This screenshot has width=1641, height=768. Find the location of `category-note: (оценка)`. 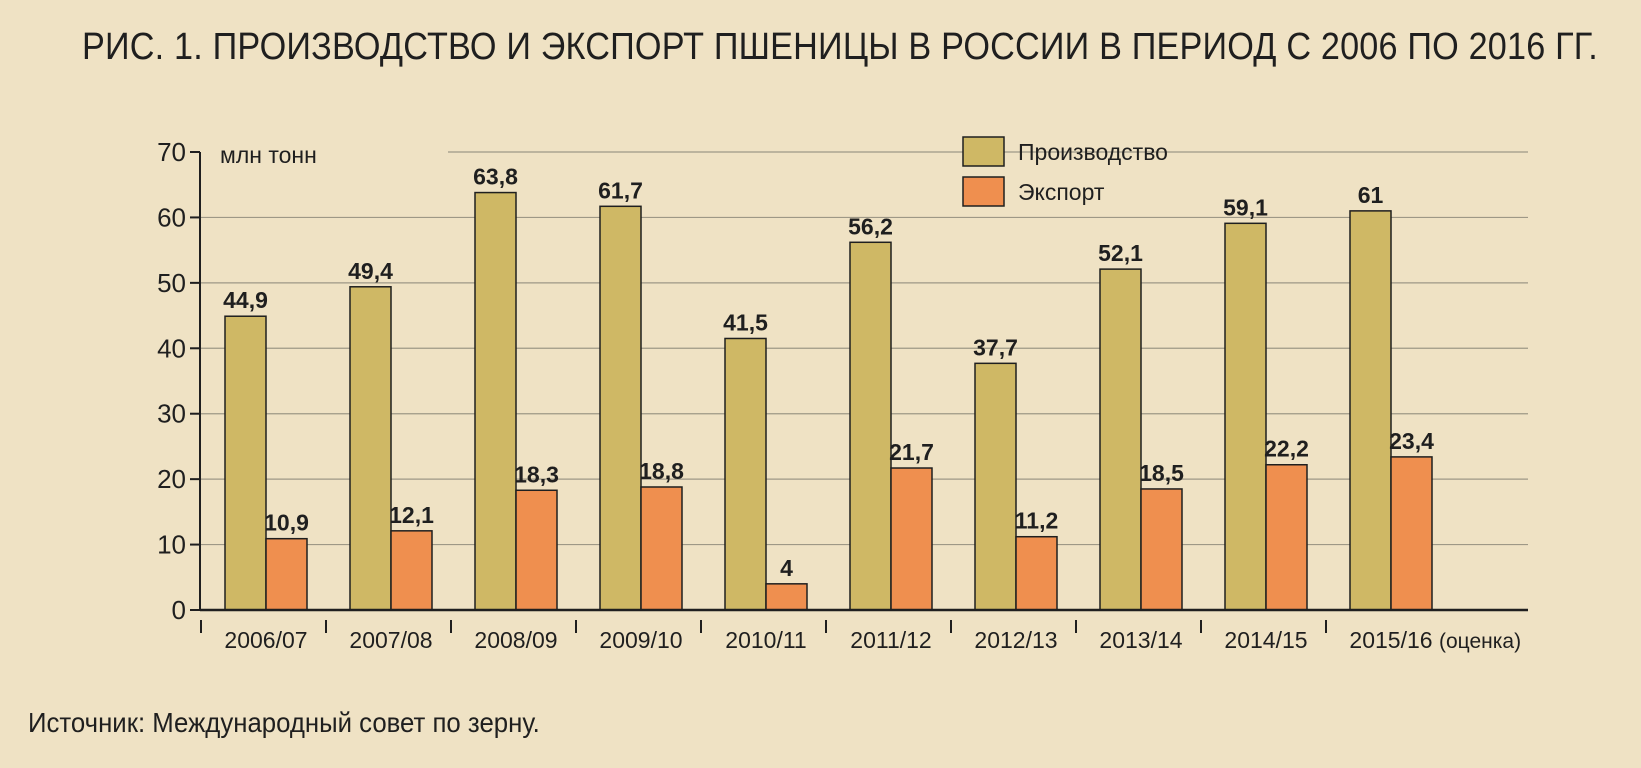

category-note: (оценка) is located at coordinates (1480, 641).